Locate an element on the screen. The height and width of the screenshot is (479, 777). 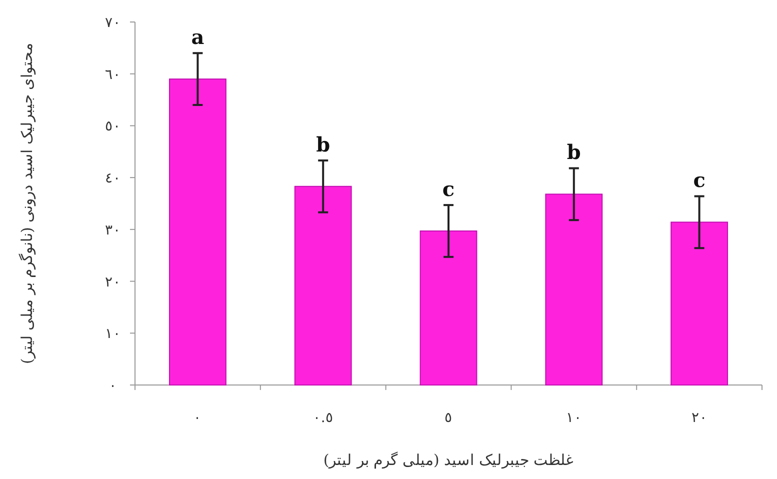
x-tick-label: ٥ is located at coordinates (448, 418).